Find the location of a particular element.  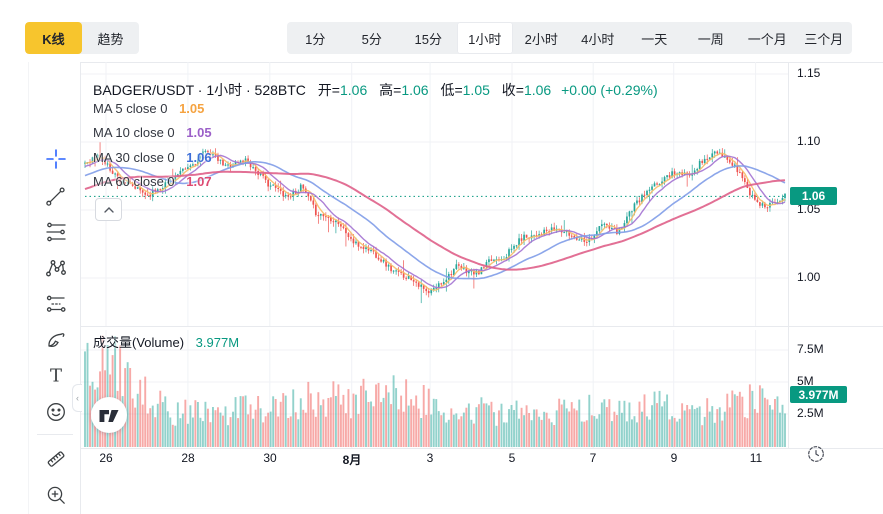

xabcd-pattern-tool-button is located at coordinates (56, 268).